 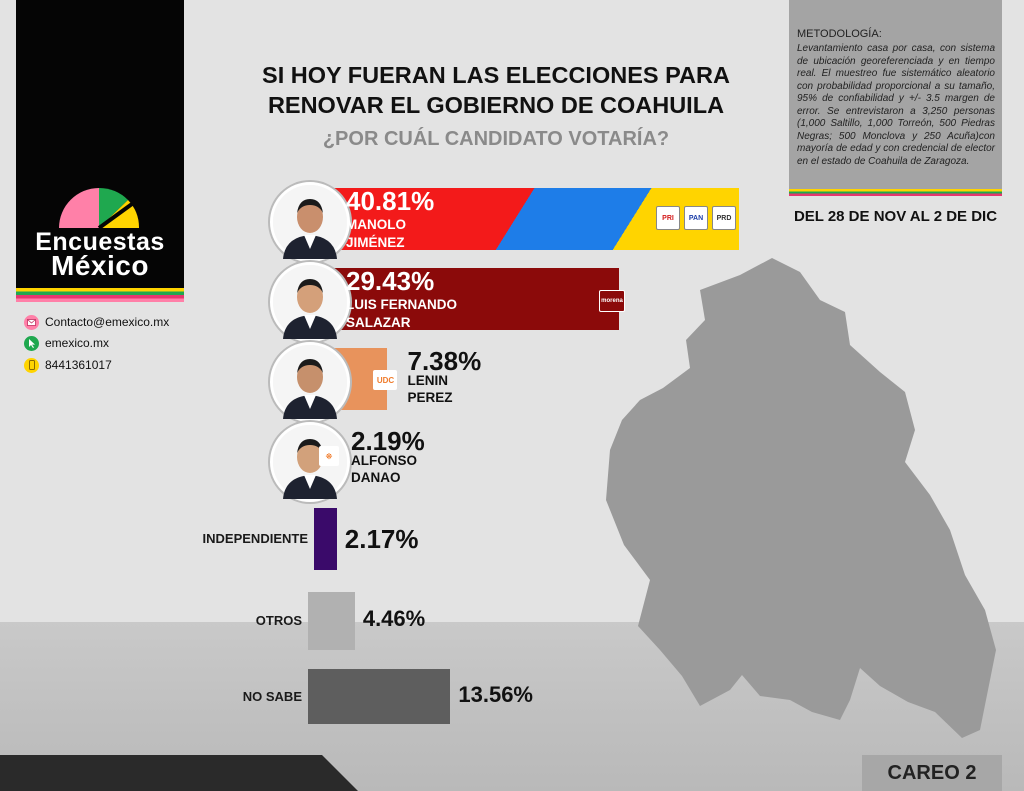 What do you see at coordinates (668, 218) in the screenshot?
I see `party-logo-pri: PRI` at bounding box center [668, 218].